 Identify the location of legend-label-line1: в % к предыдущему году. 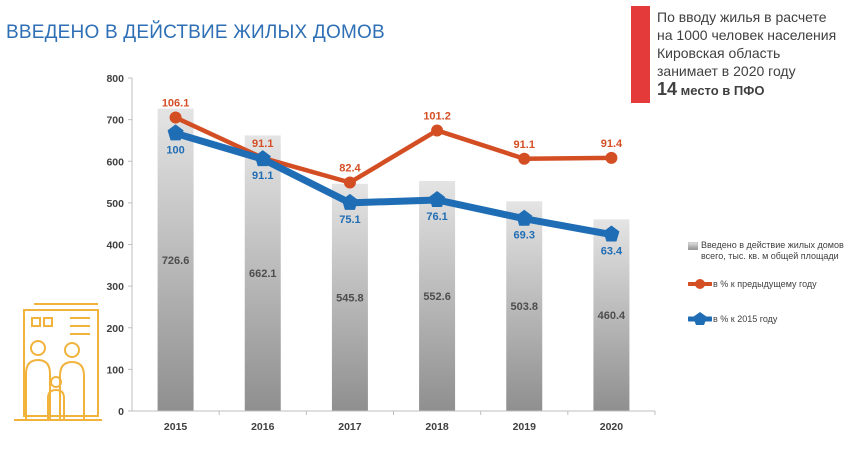
(765, 284).